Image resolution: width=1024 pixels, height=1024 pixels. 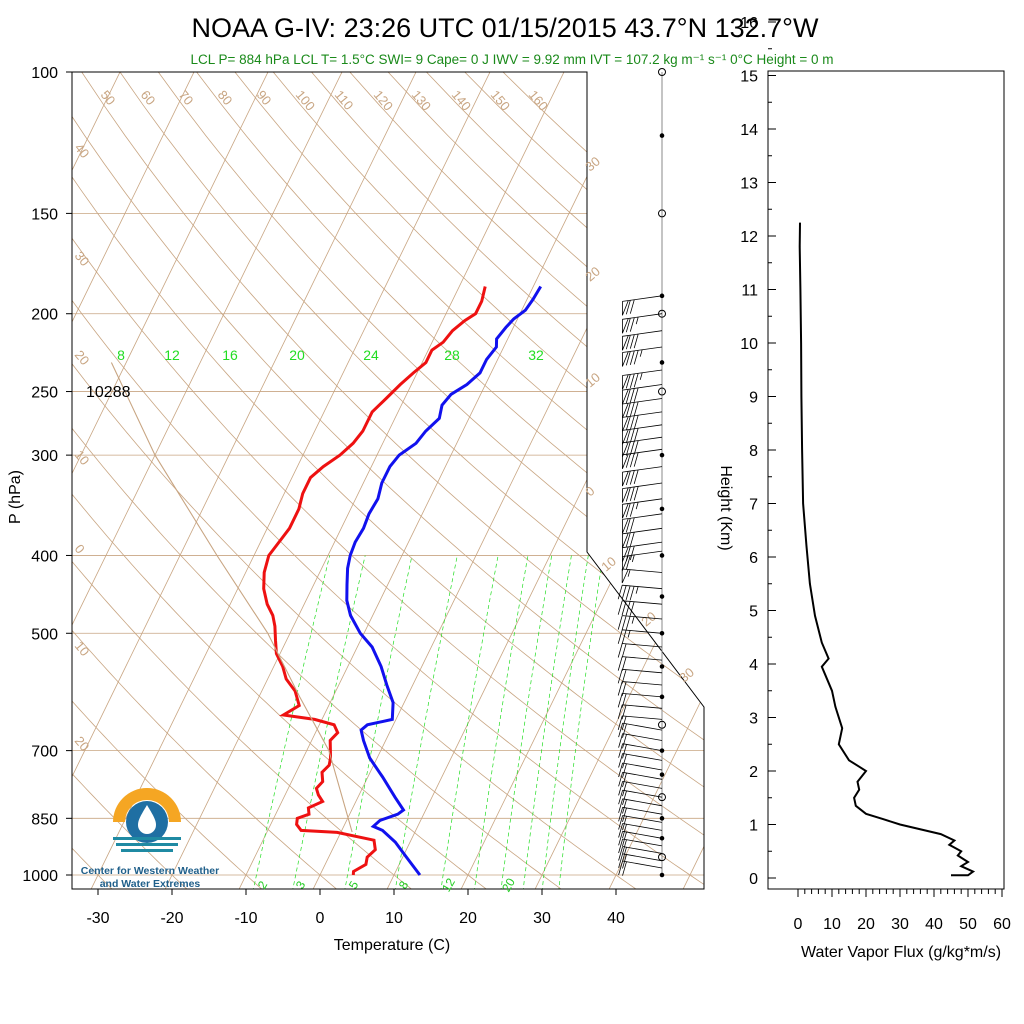 What do you see at coordinates (461, 100) in the screenshot?
I see `isotherm-label-9: 140` at bounding box center [461, 100].